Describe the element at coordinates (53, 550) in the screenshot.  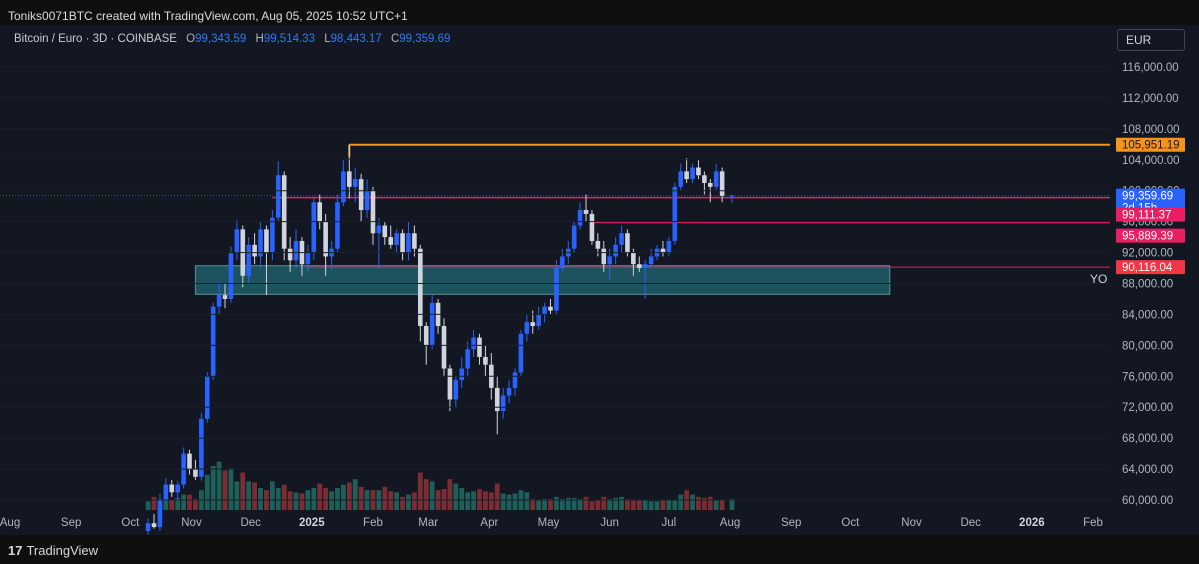
I see `tradingview-logo: 17 TradingView` at that location.